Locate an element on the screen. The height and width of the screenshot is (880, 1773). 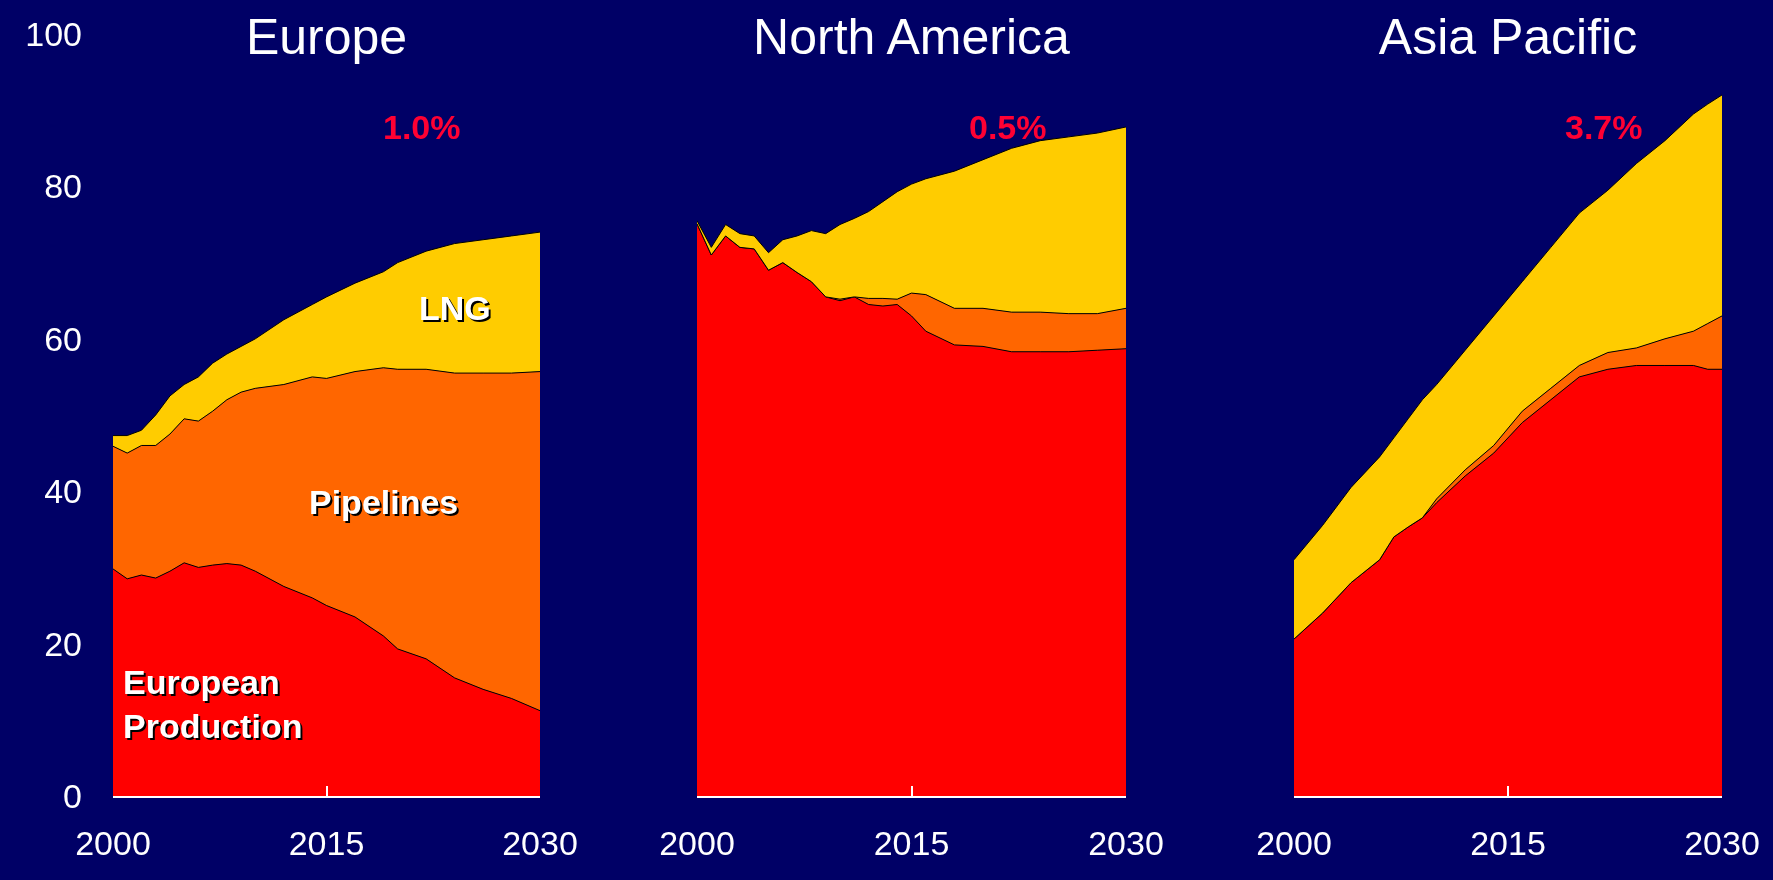
annotation: 3.7% is located at coordinates (1604, 127).